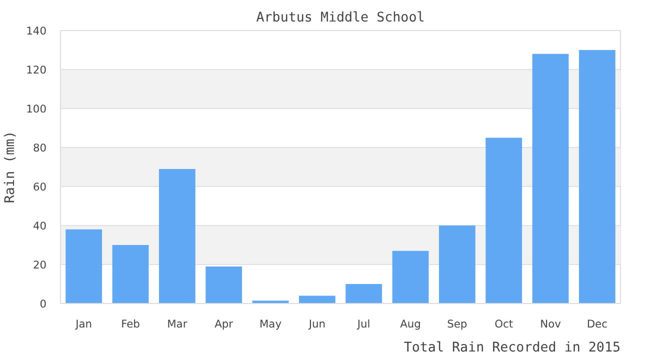 This screenshot has height=360, width=650. I want to click on y-axis-title: Rain (mm), so click(10, 167).